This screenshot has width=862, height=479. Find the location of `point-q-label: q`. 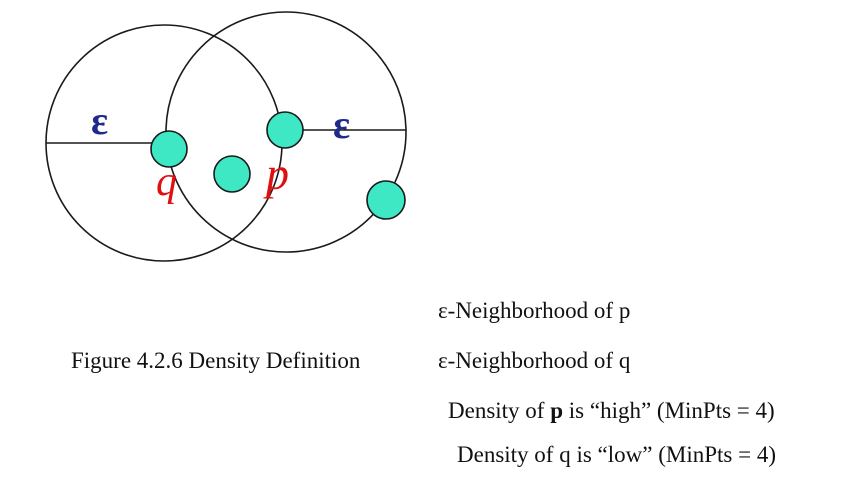

point-q-label: q is located at coordinates (166, 182).